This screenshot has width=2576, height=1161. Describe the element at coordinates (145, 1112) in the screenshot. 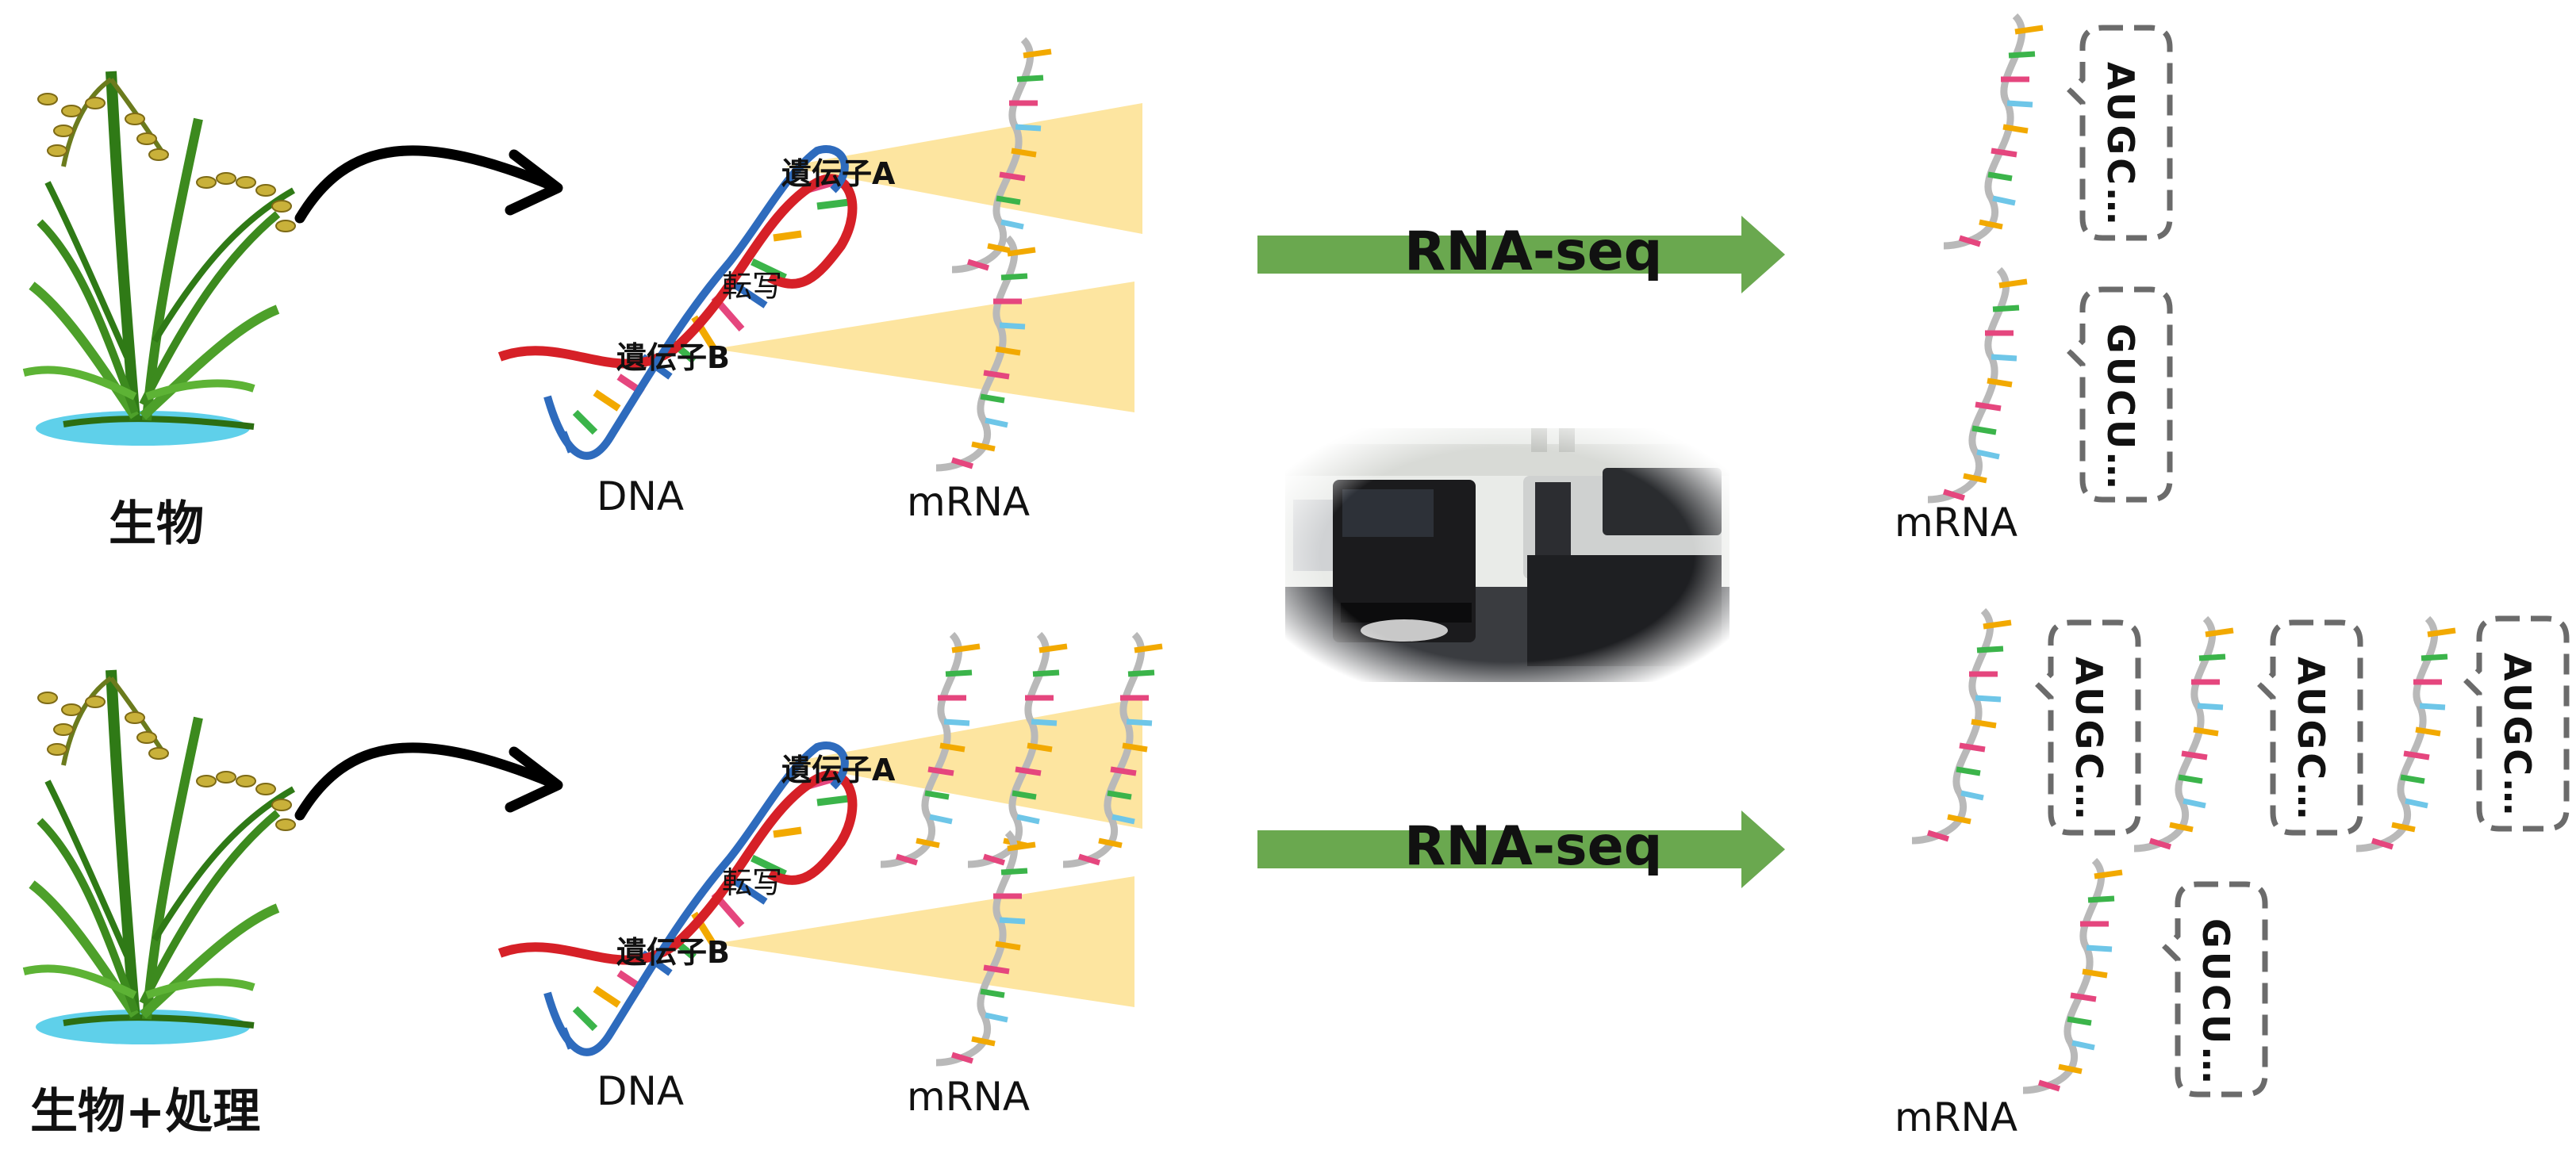

I see `organism-label: 生物+処理` at that location.